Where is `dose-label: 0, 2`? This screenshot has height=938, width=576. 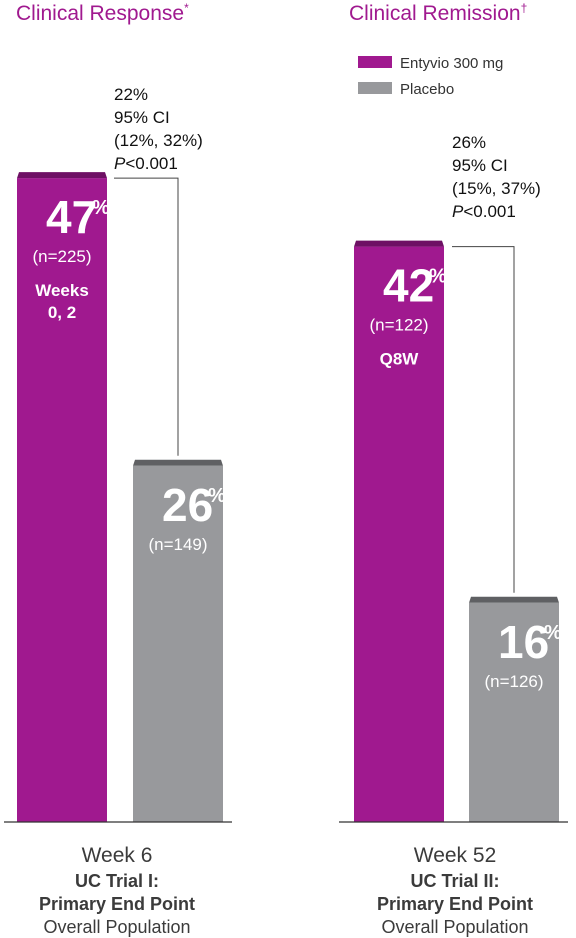
dose-label: 0, 2 is located at coordinates (62, 312).